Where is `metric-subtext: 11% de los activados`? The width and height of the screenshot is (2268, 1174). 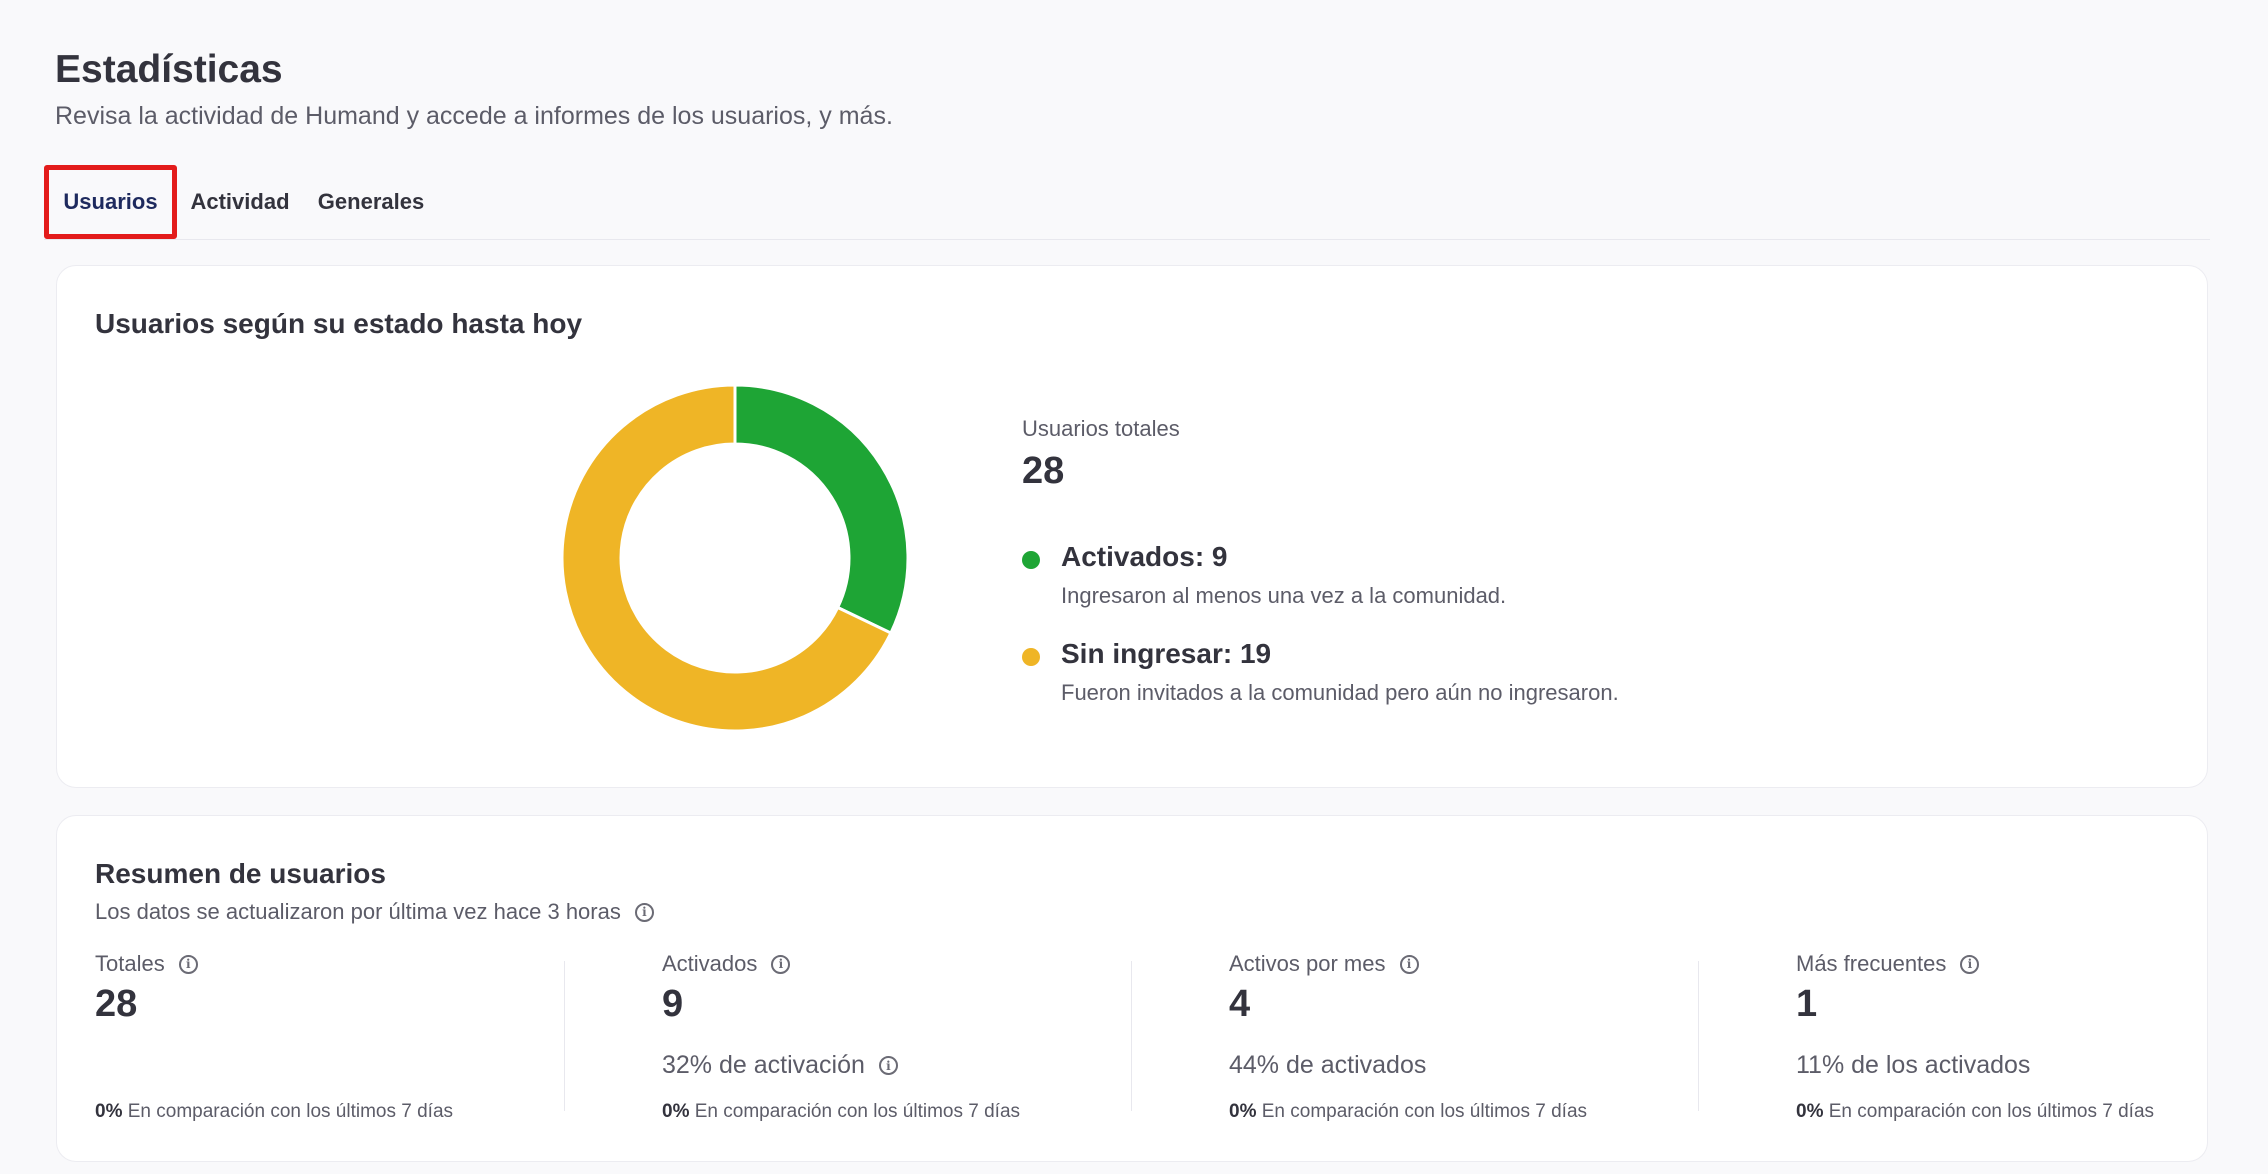
metric-subtext: 11% de los activados is located at coordinates (1913, 1065).